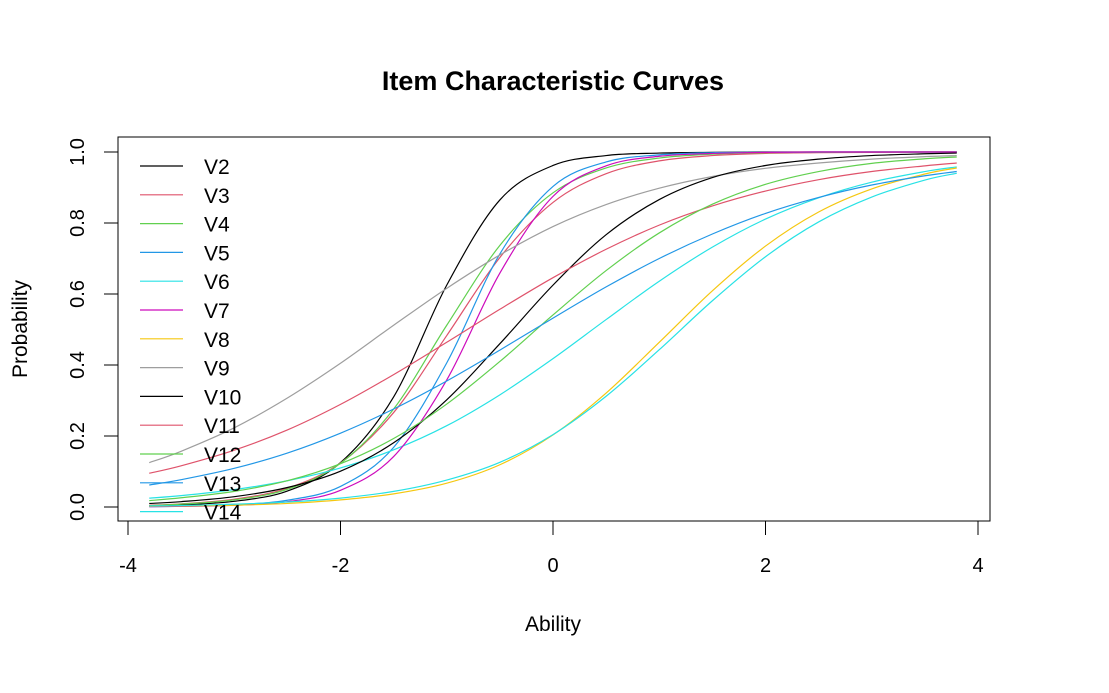 This screenshot has height=693, width=1109. What do you see at coordinates (553, 81) in the screenshot?
I see `chart-title: Item Characteristic Curves` at bounding box center [553, 81].